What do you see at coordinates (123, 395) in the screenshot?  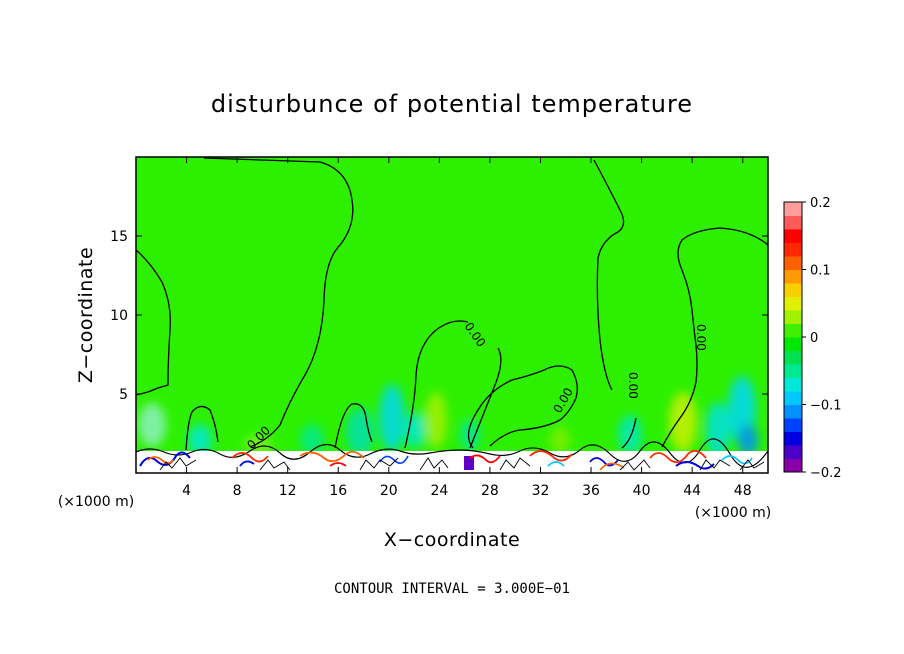 I see `y-tick-label: 5` at bounding box center [123, 395].